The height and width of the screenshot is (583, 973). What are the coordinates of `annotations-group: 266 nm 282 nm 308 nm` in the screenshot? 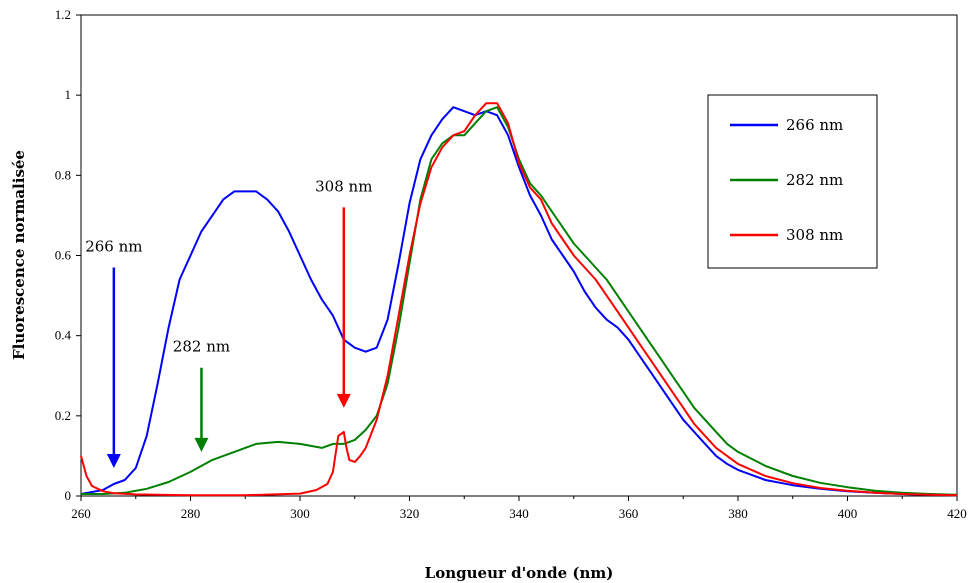 It's located at (228, 322).